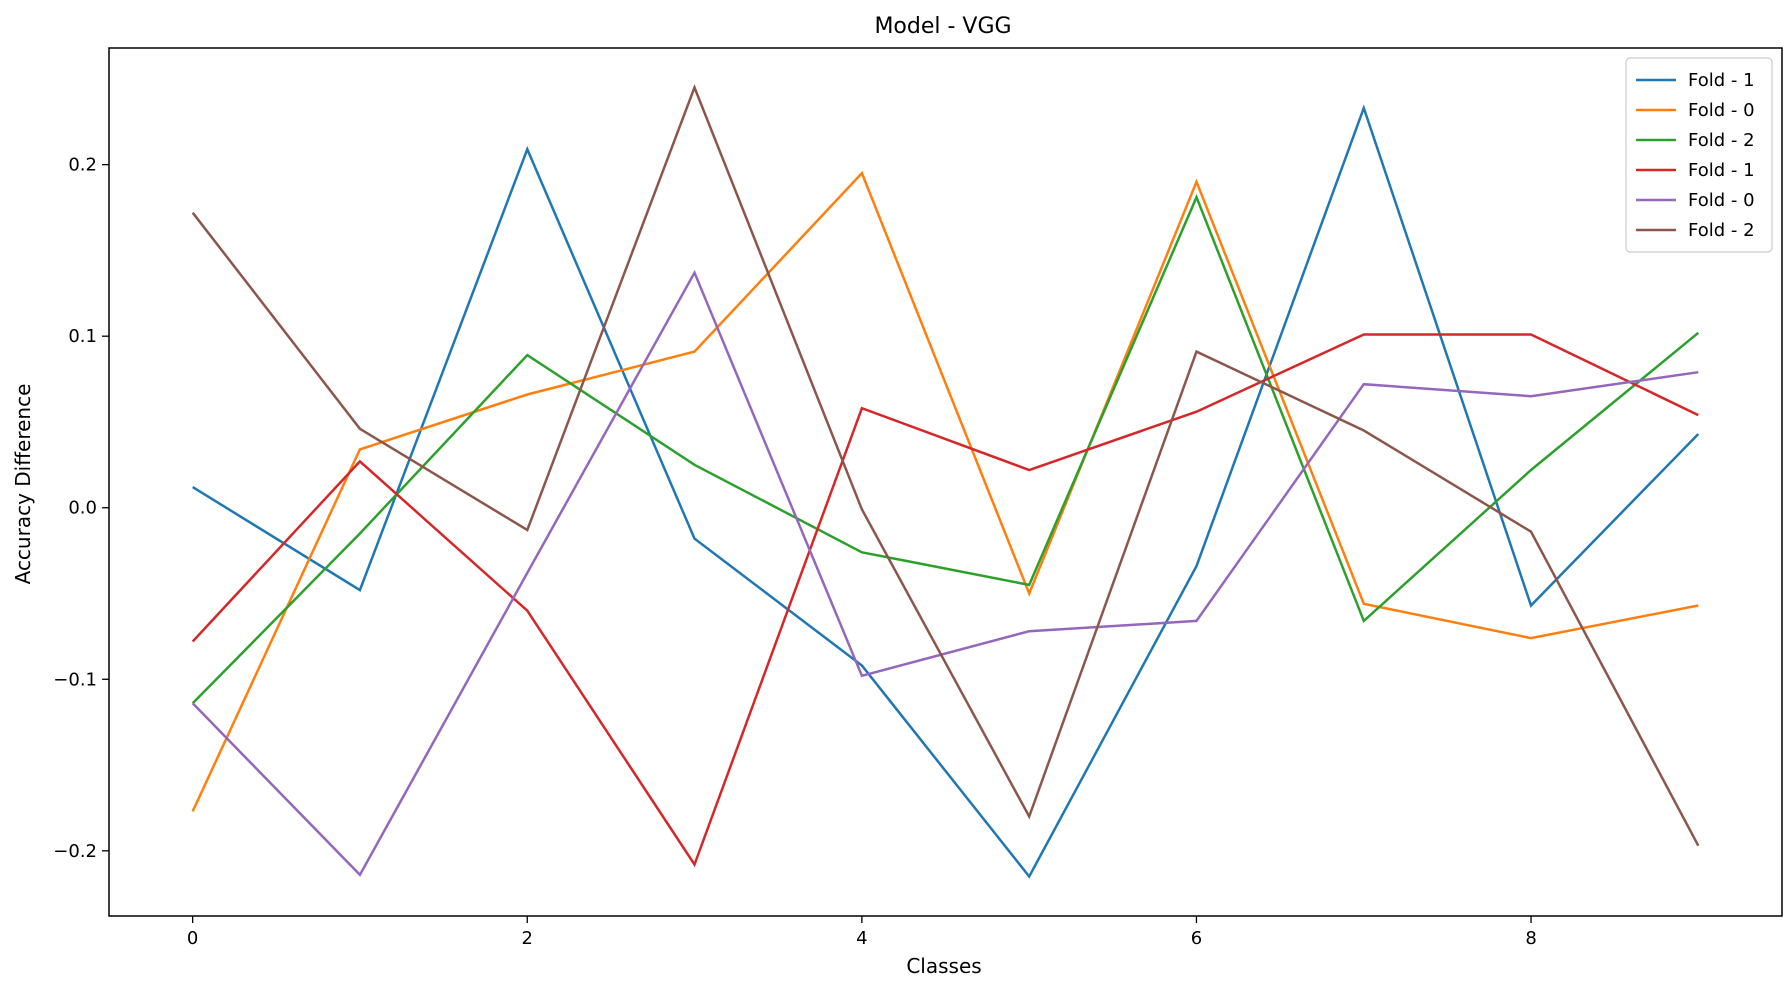 This screenshot has height=990, width=1792. I want to click on legend-box, so click(1699, 155).